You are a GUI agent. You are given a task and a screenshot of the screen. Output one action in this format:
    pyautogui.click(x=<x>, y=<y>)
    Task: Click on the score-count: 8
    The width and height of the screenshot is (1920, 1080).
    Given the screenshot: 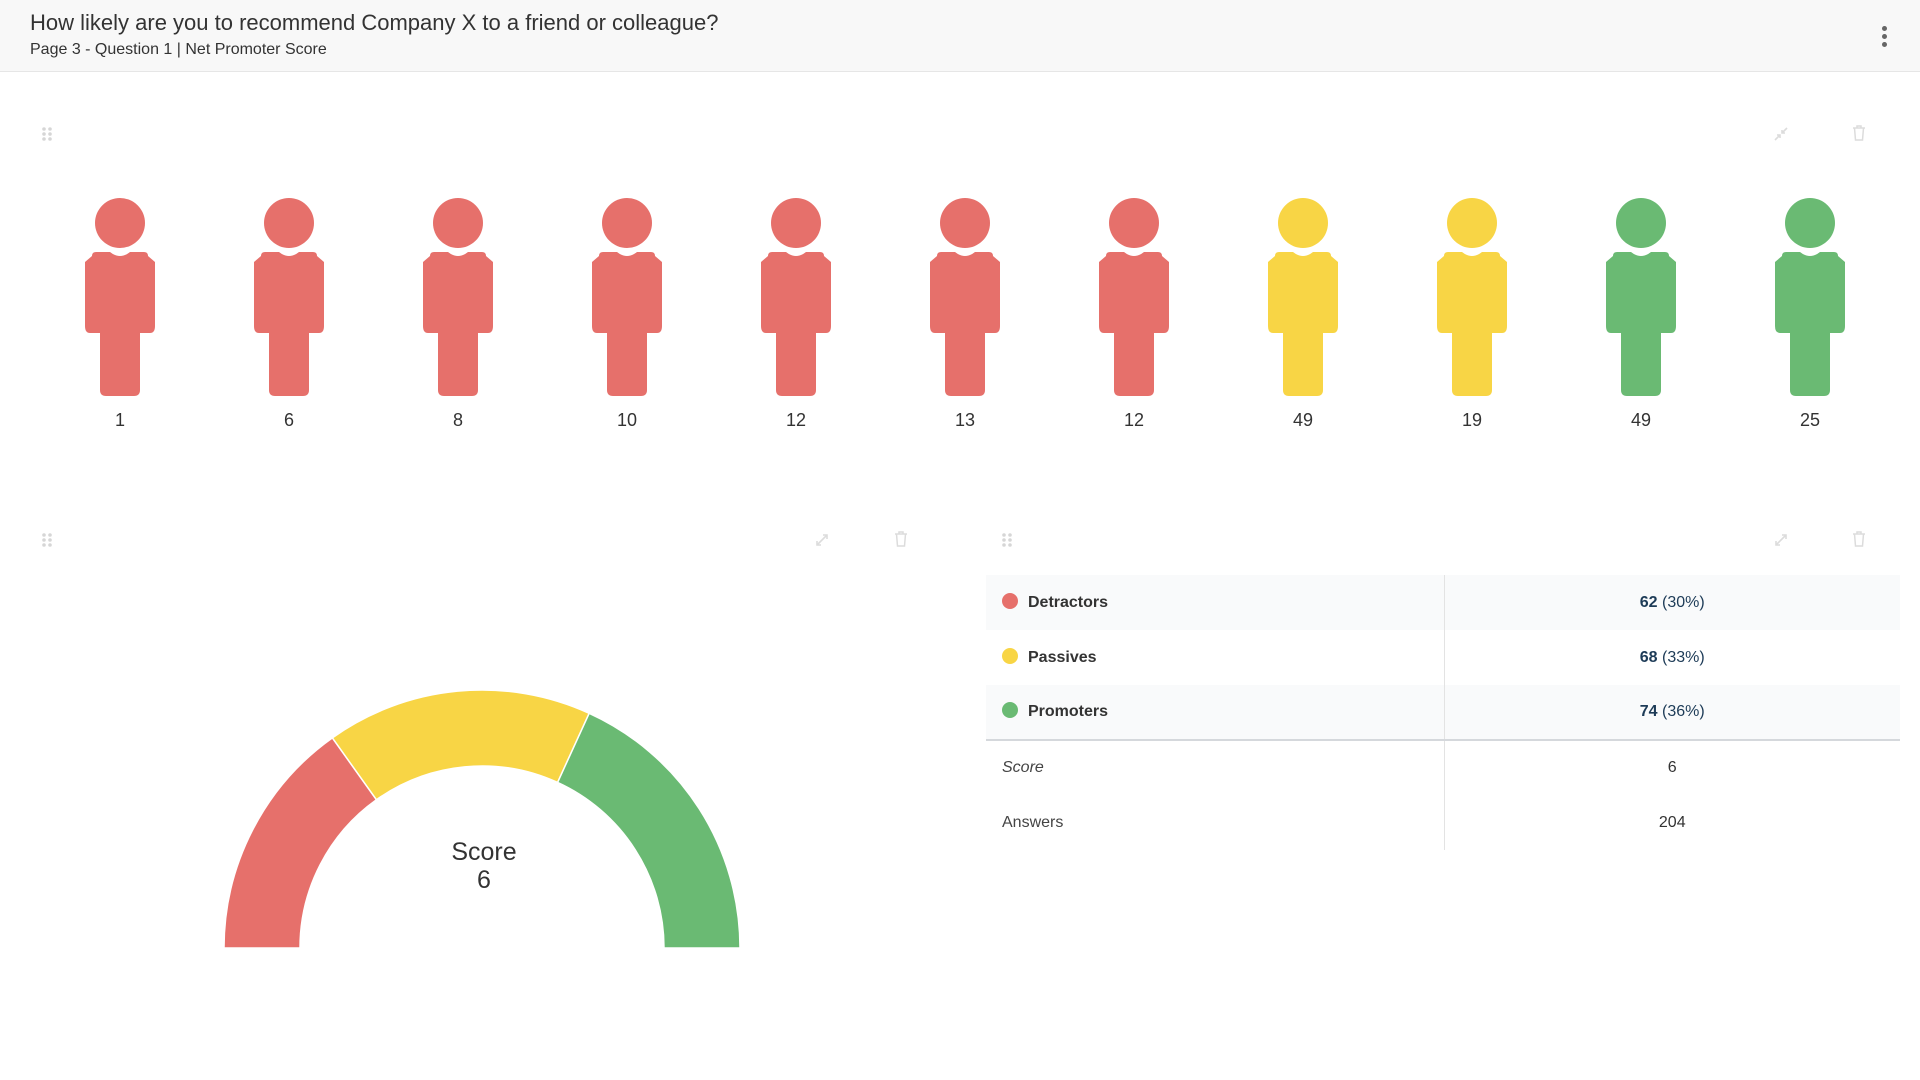 What is the action you would take?
    pyautogui.click(x=457, y=420)
    